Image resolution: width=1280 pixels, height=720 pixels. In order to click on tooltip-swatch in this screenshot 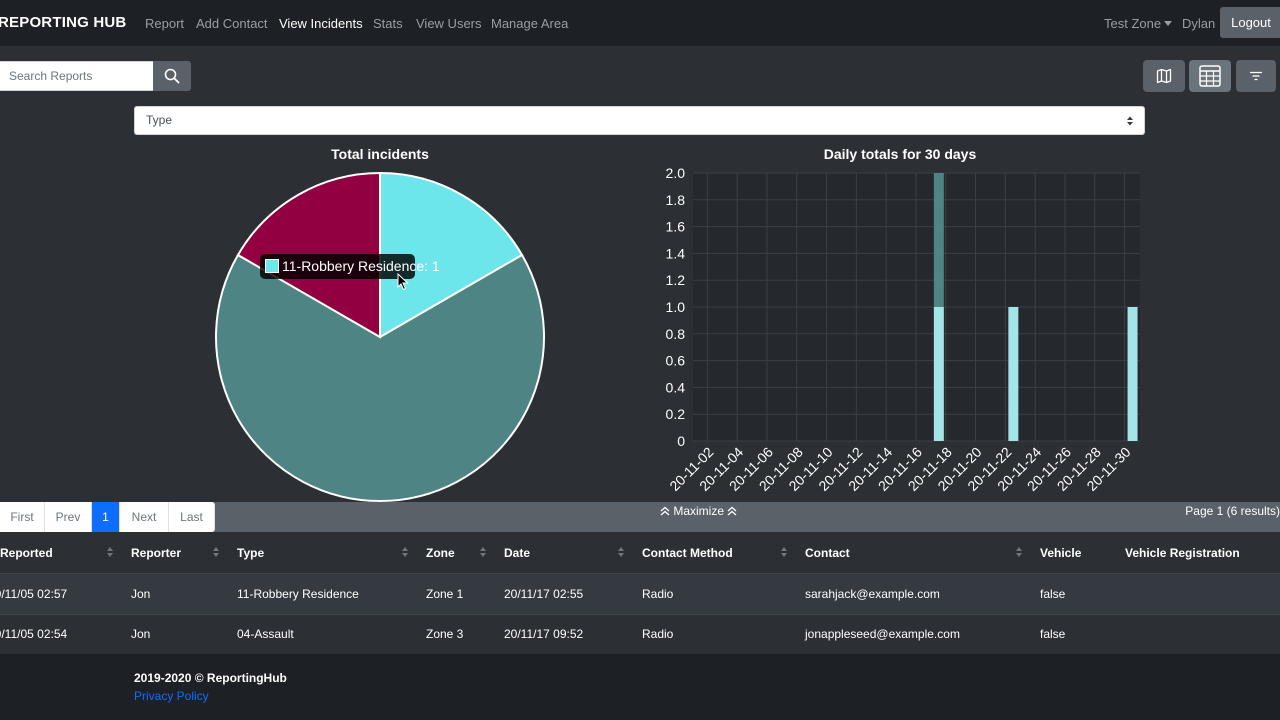, I will do `click(272, 266)`.